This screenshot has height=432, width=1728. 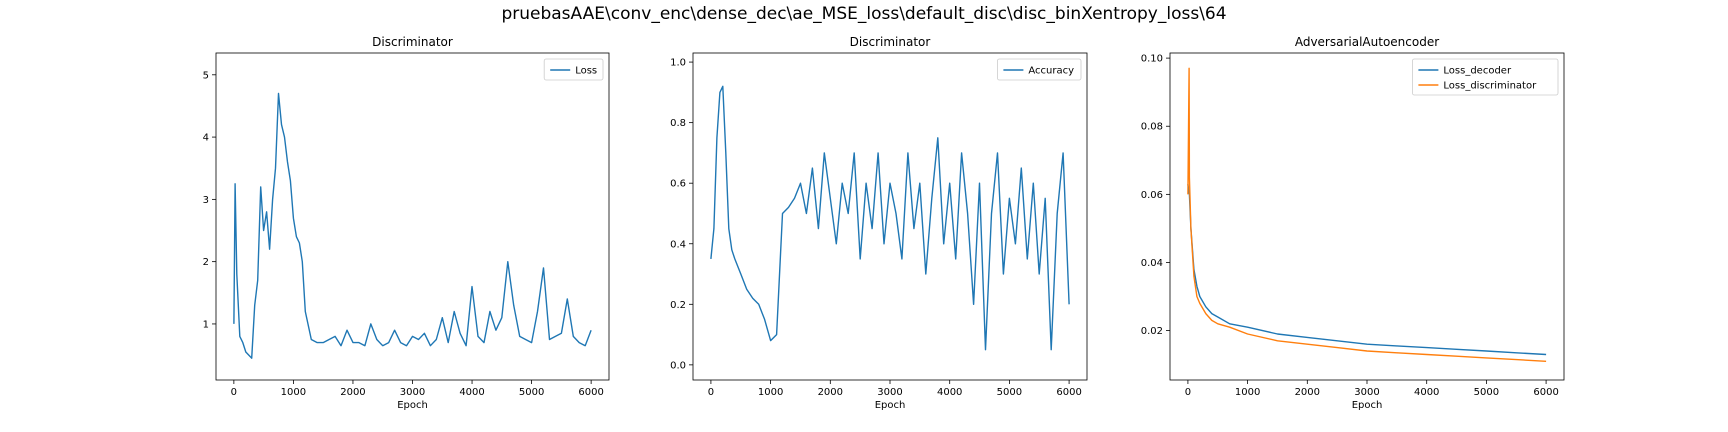 What do you see at coordinates (678, 244) in the screenshot?
I see `y-tick-label: 0.4` at bounding box center [678, 244].